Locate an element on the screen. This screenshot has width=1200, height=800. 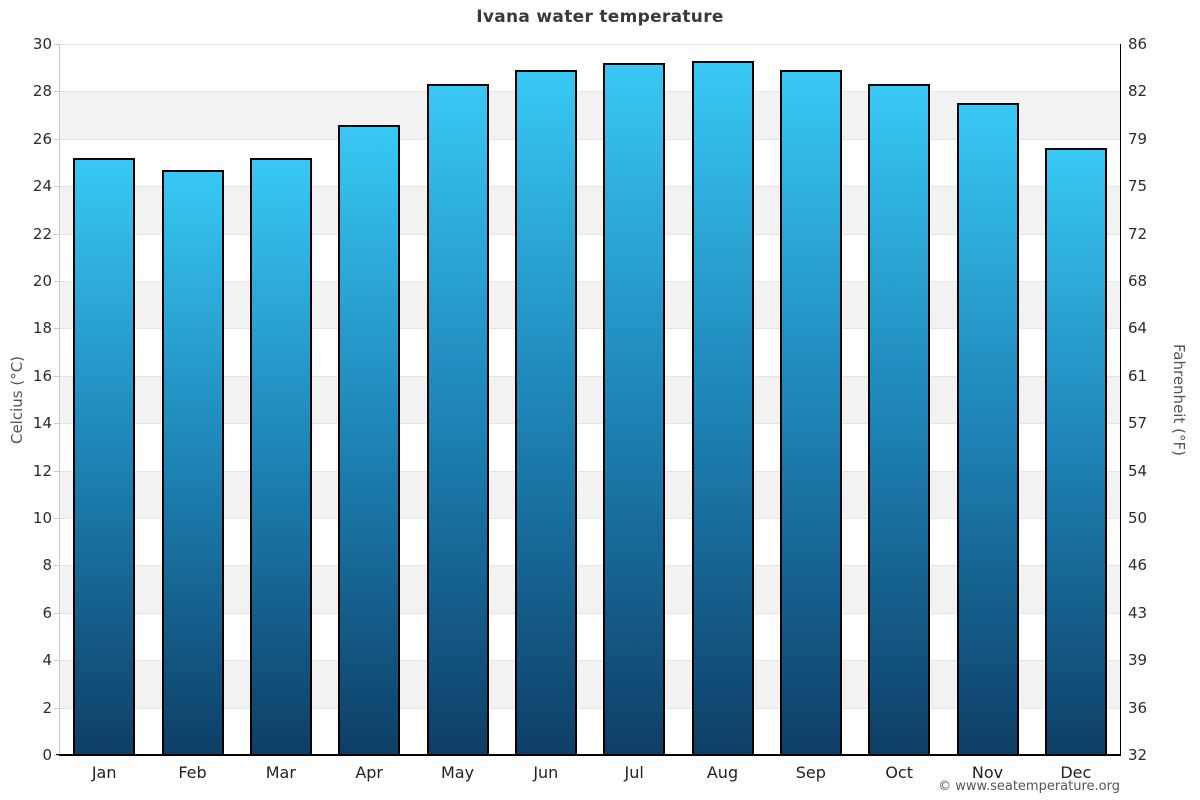
x-axis-line is located at coordinates (588, 755).